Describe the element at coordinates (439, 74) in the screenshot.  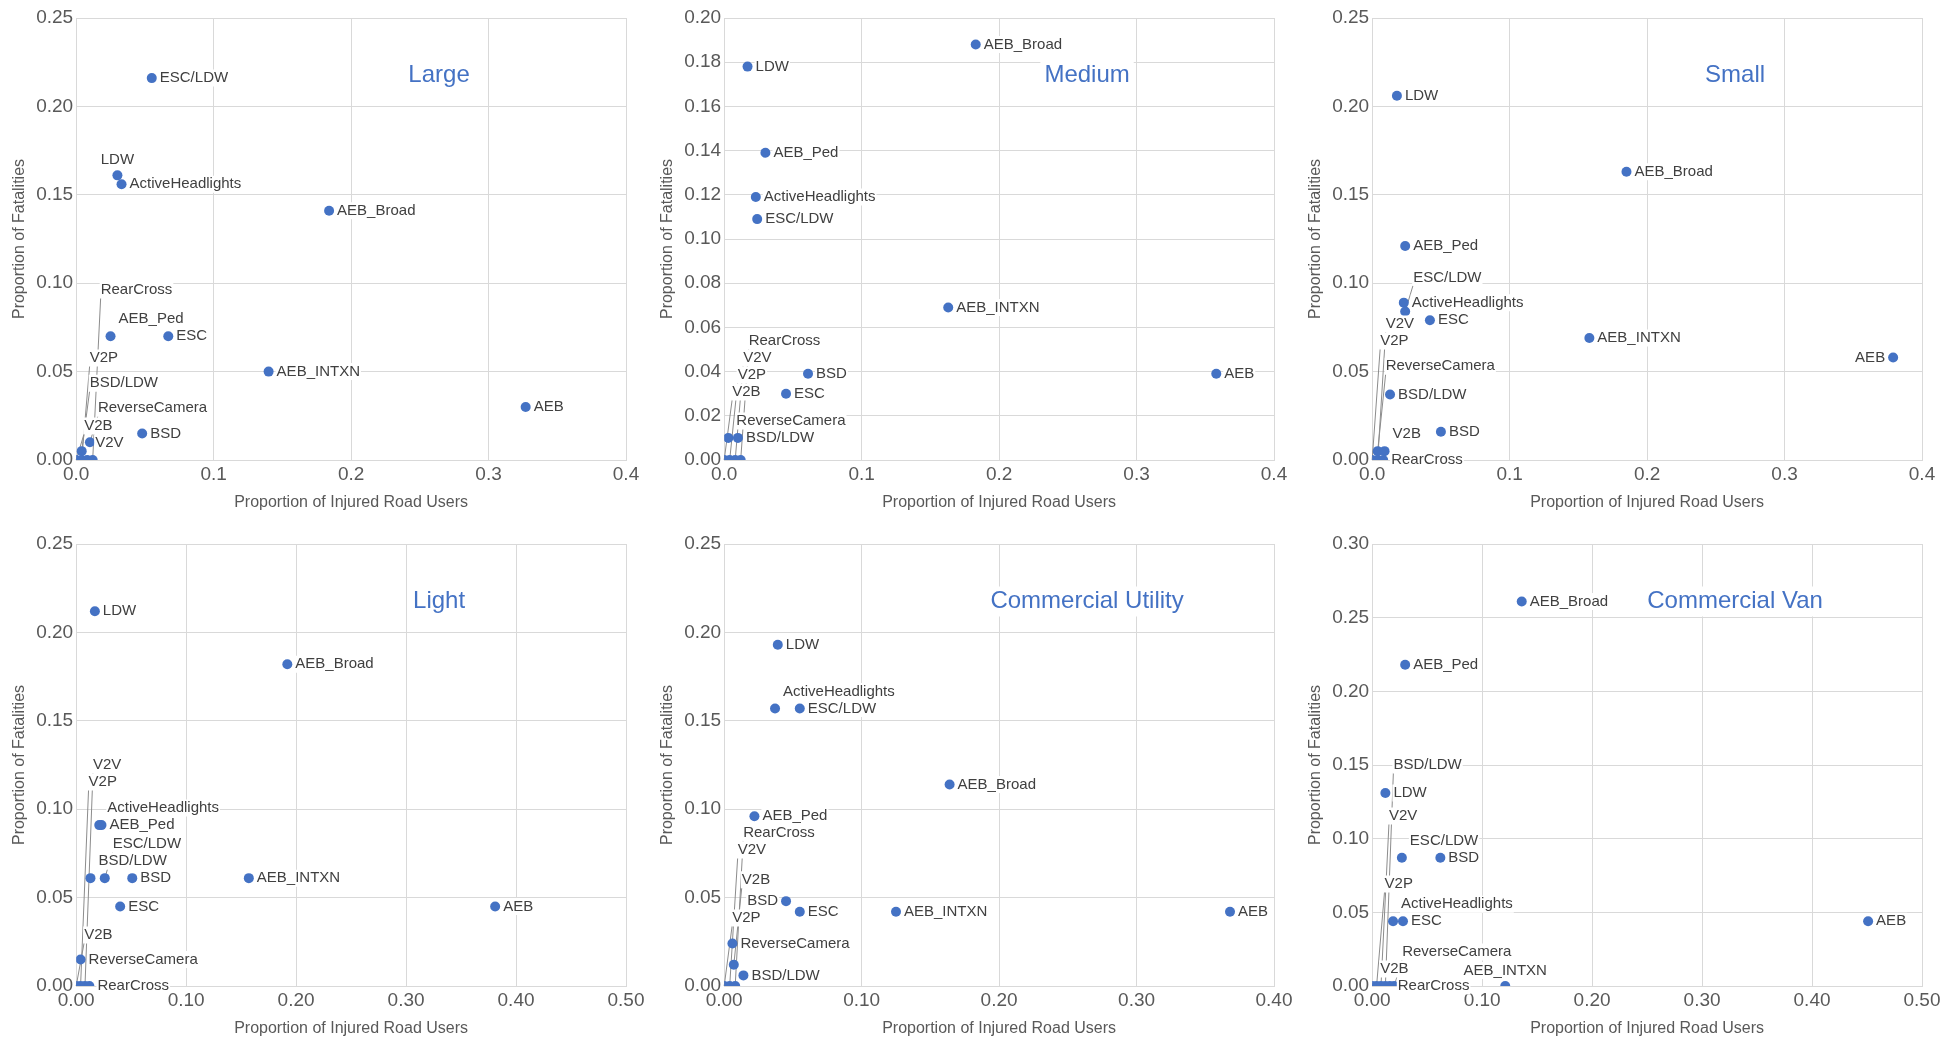
I see `text: Large` at that location.